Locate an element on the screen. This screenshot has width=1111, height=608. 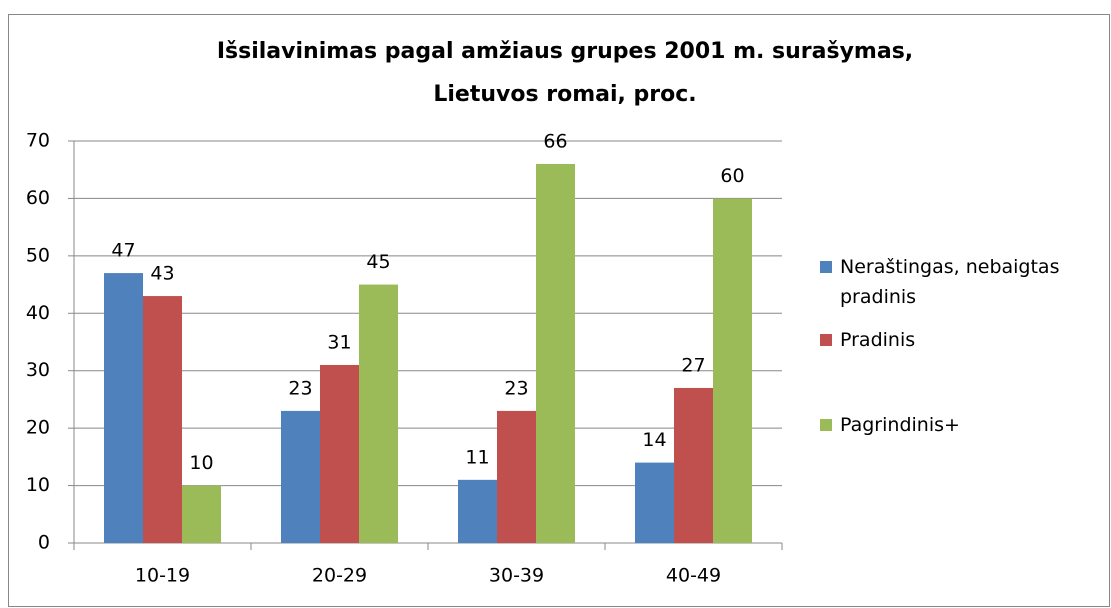
y-tick-label: 30 is located at coordinates (38, 370).